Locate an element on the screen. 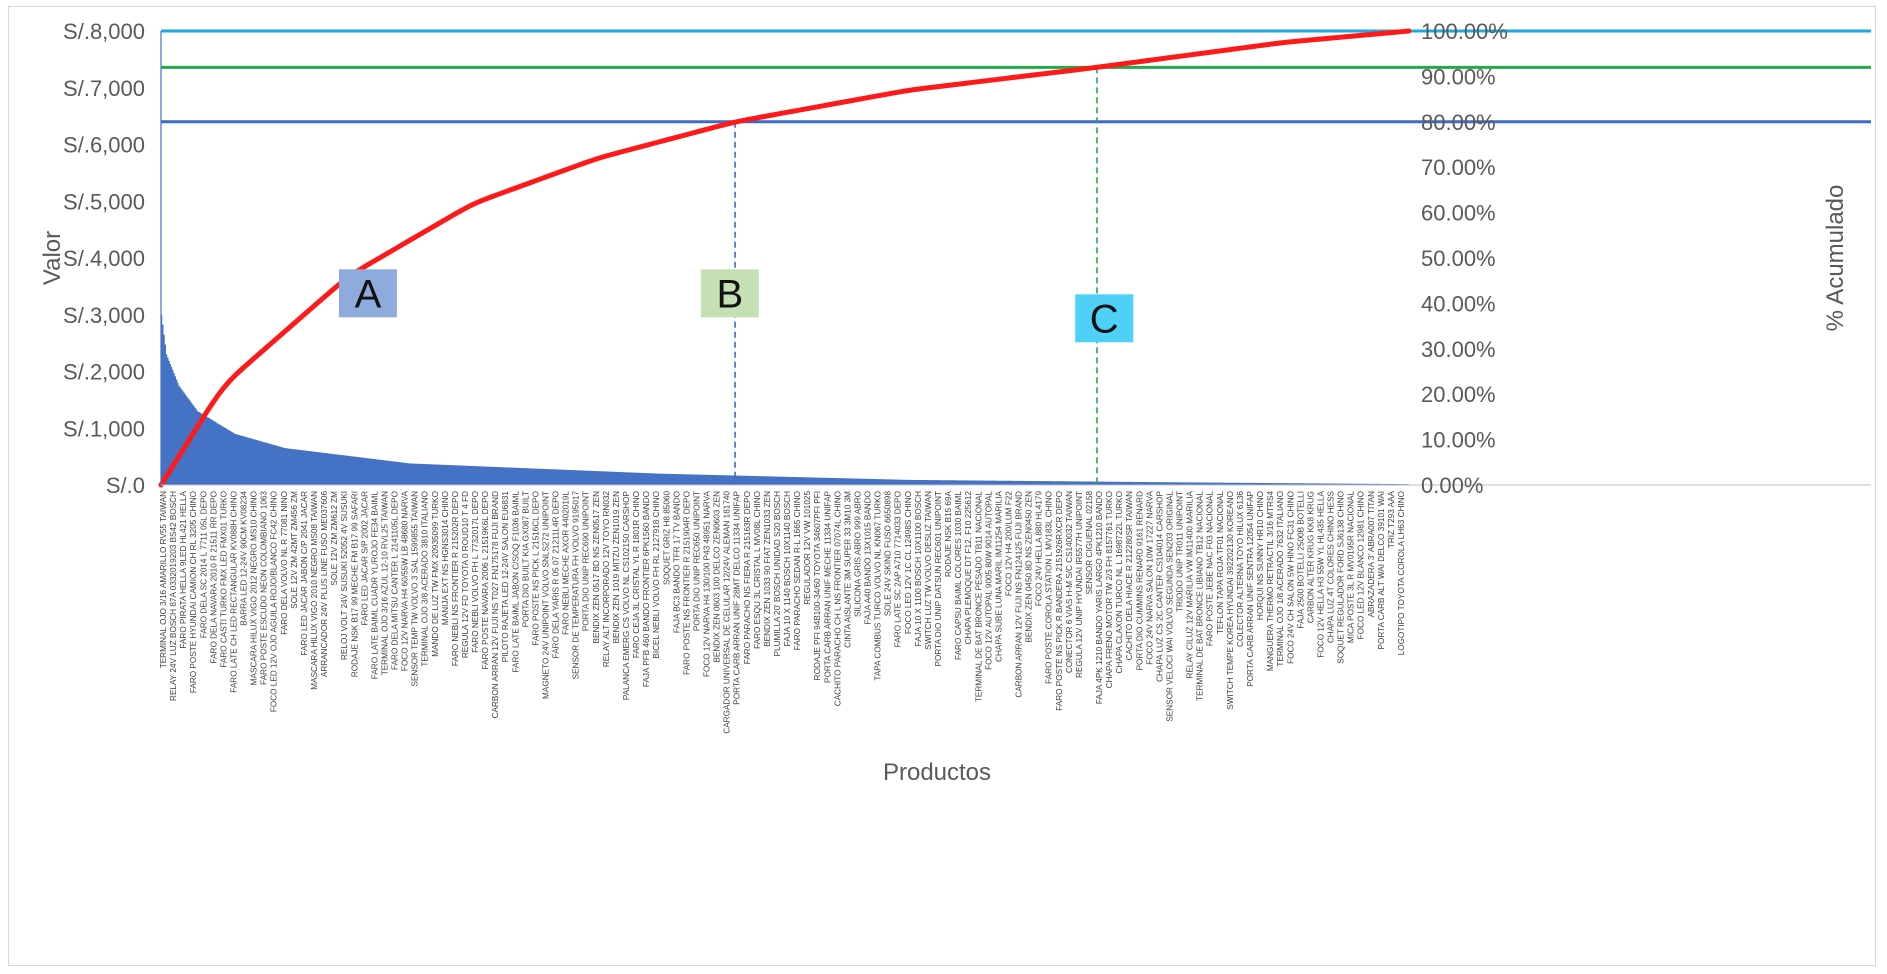 Image resolution: width=1887 pixels, height=974 pixels. y2-tick-label: 30.00% is located at coordinates (1458, 349).